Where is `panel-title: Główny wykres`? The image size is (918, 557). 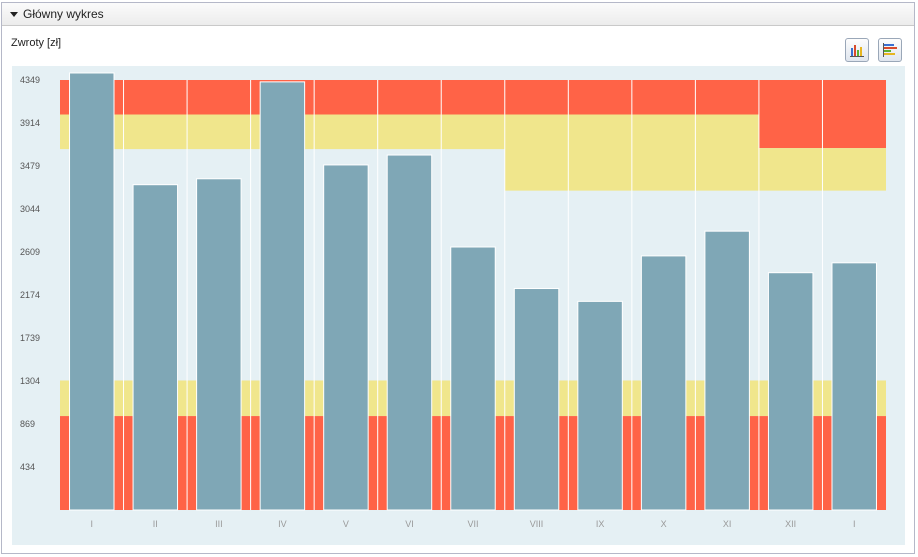 panel-title: Główny wykres is located at coordinates (63, 14).